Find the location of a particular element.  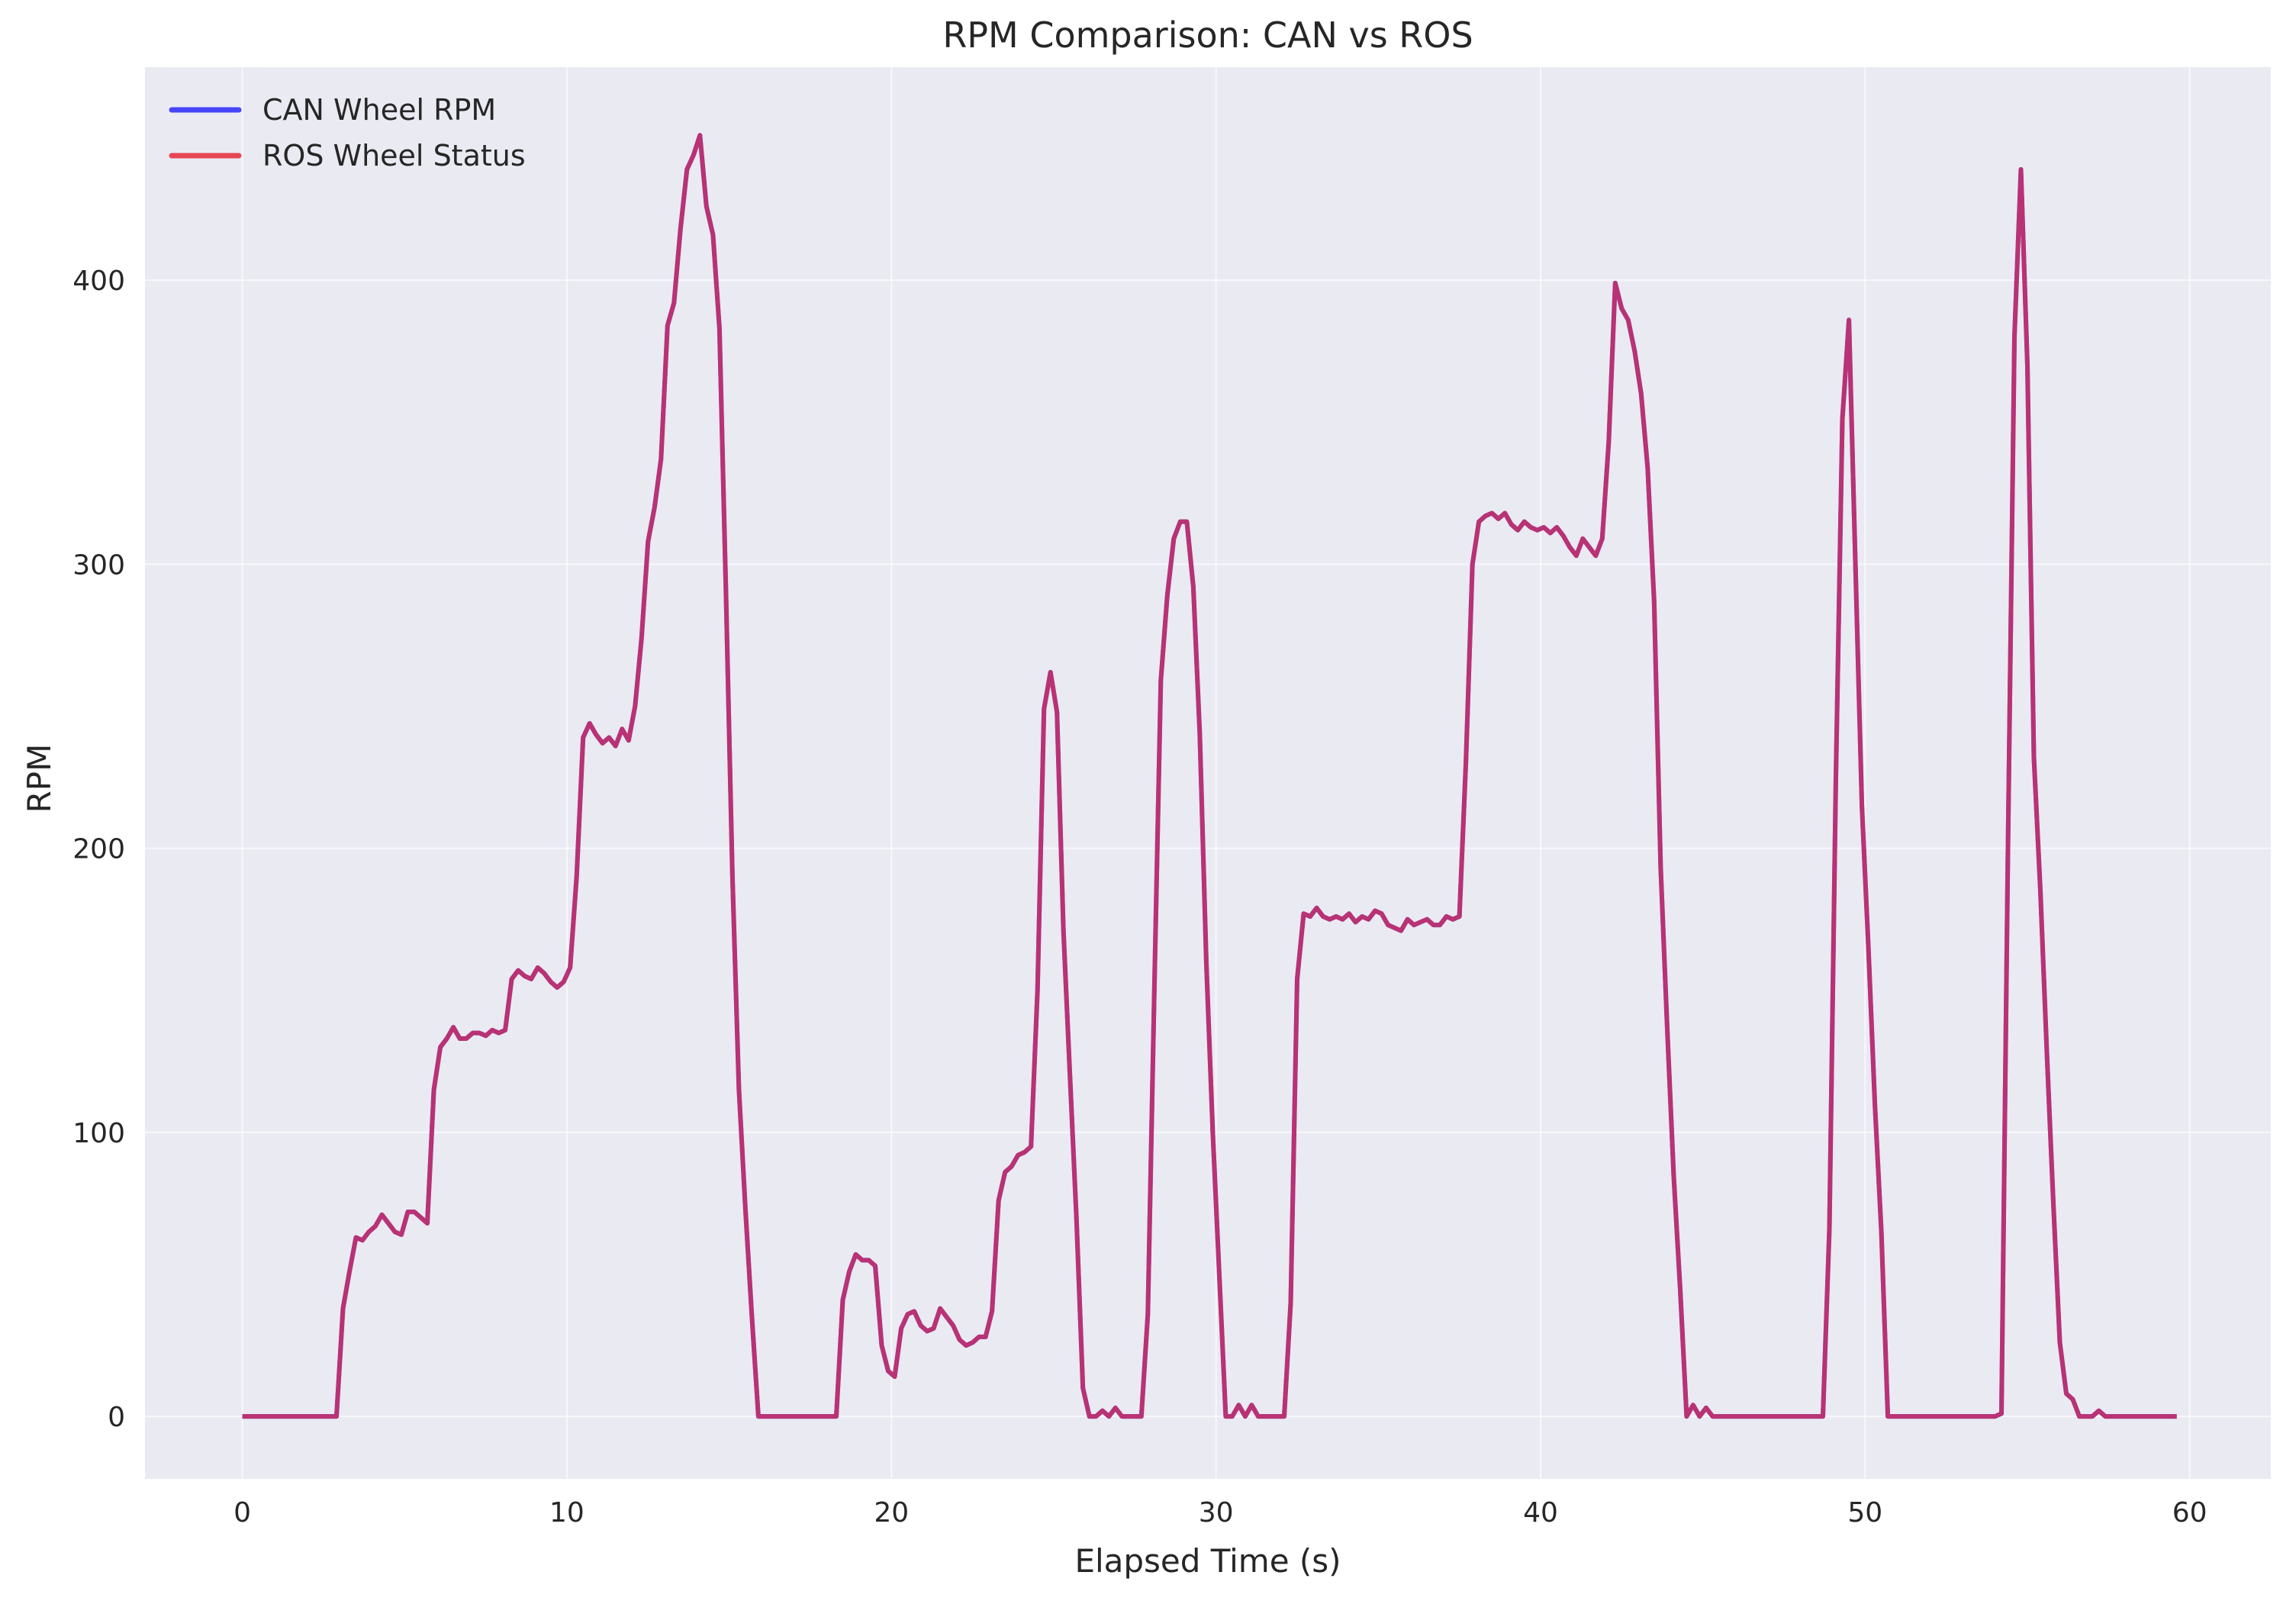

x-tick-label: 30 is located at coordinates (1216, 1513).